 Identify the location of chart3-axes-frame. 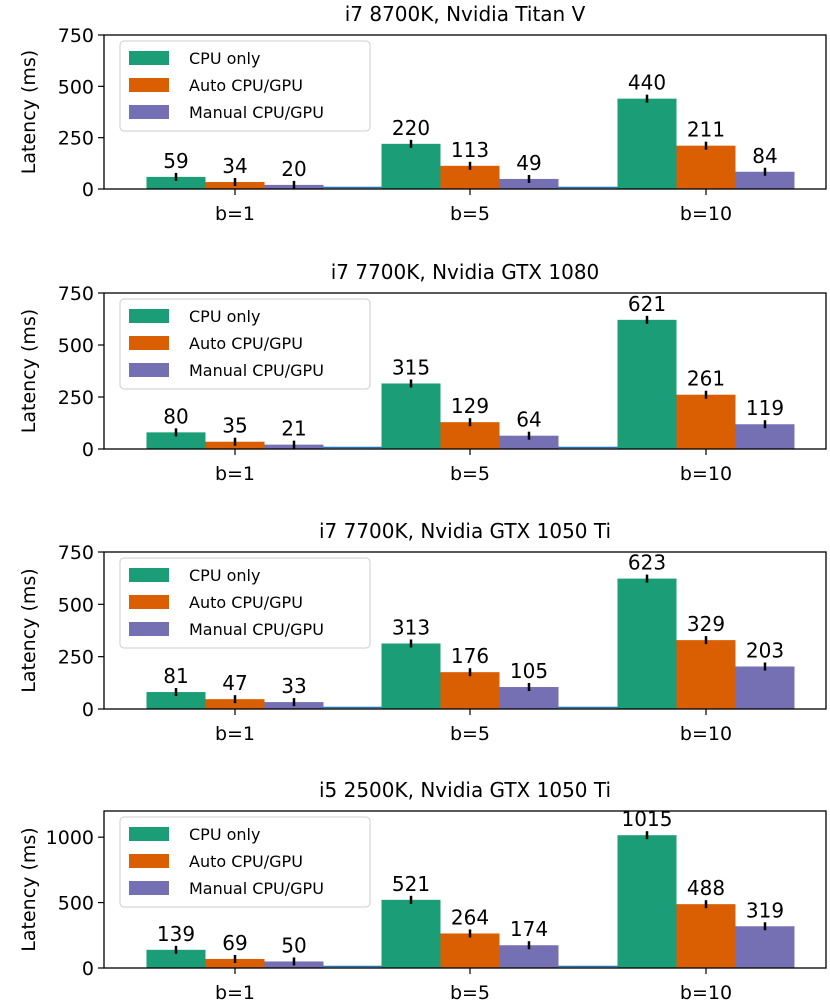
(465, 889).